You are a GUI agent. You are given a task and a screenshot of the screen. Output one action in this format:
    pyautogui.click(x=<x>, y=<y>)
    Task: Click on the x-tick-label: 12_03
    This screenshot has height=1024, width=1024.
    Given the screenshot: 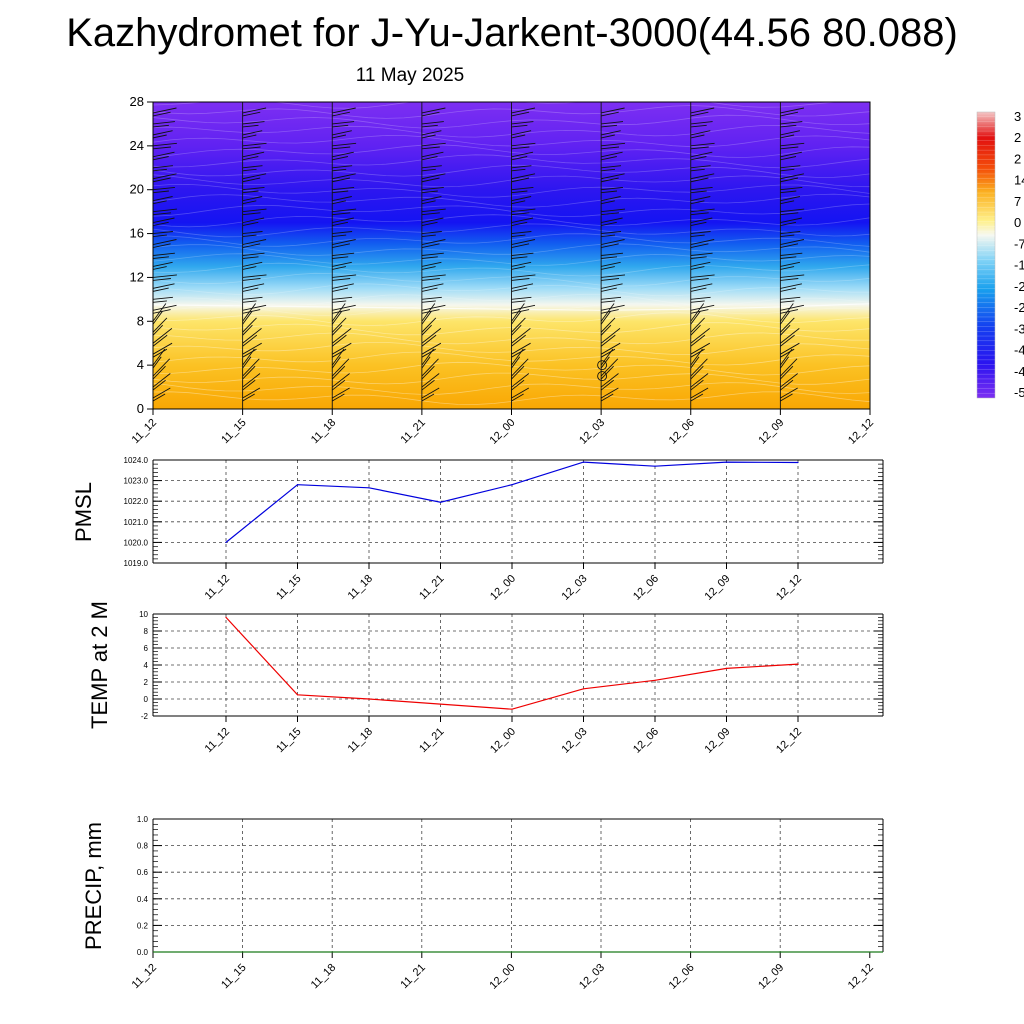 What is the action you would take?
    pyautogui.click(x=575, y=588)
    